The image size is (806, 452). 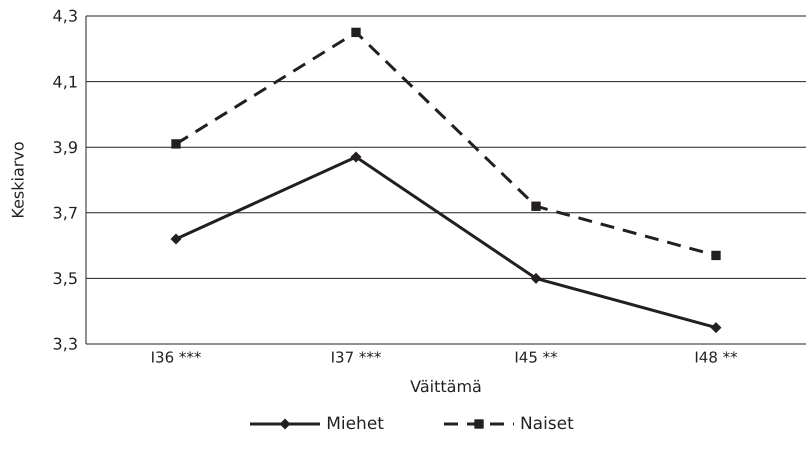 What do you see at coordinates (446, 386) in the screenshot?
I see `x-axis-title: Väittämä` at bounding box center [446, 386].